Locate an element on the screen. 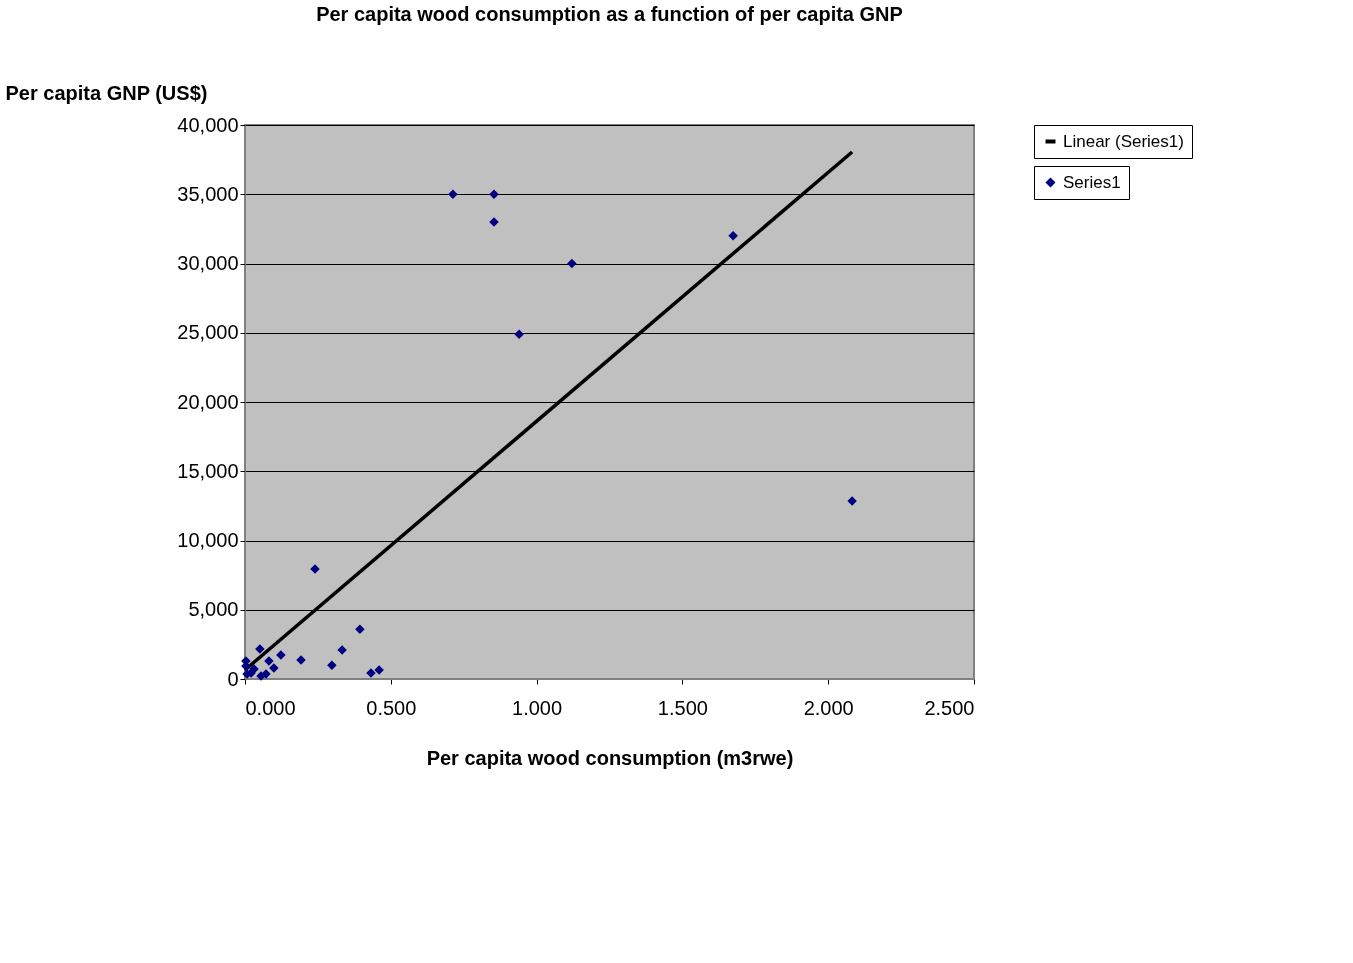  x-tick-label: 0.500 is located at coordinates (391, 707).